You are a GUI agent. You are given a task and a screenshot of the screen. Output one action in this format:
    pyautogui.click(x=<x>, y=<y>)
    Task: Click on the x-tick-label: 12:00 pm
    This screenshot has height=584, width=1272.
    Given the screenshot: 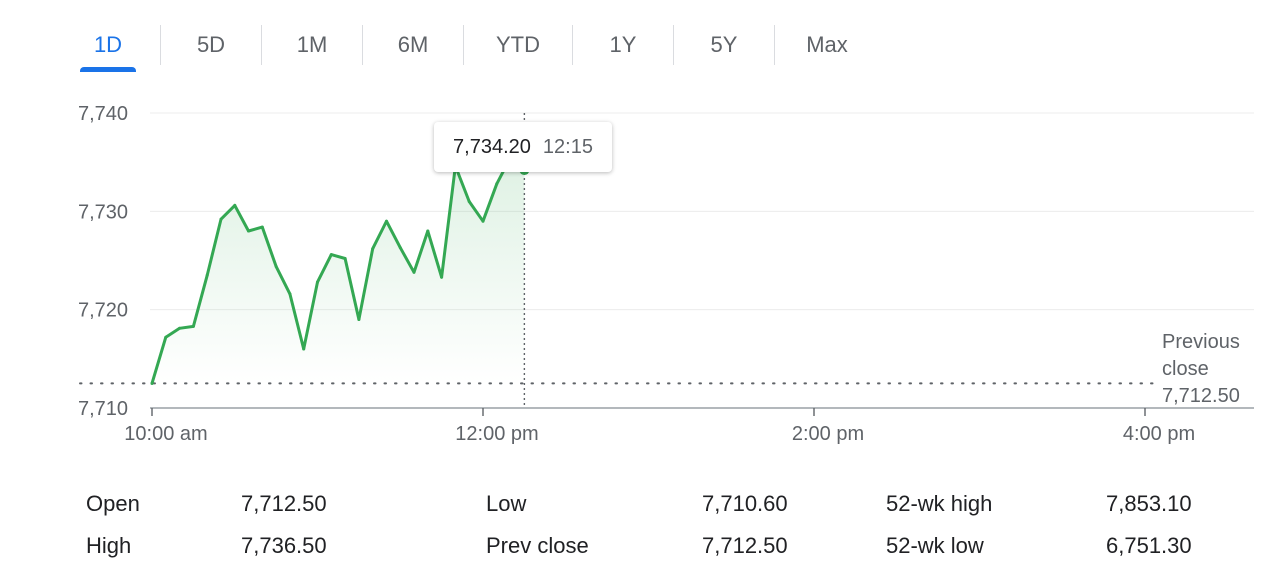 What is the action you would take?
    pyautogui.click(x=496, y=434)
    